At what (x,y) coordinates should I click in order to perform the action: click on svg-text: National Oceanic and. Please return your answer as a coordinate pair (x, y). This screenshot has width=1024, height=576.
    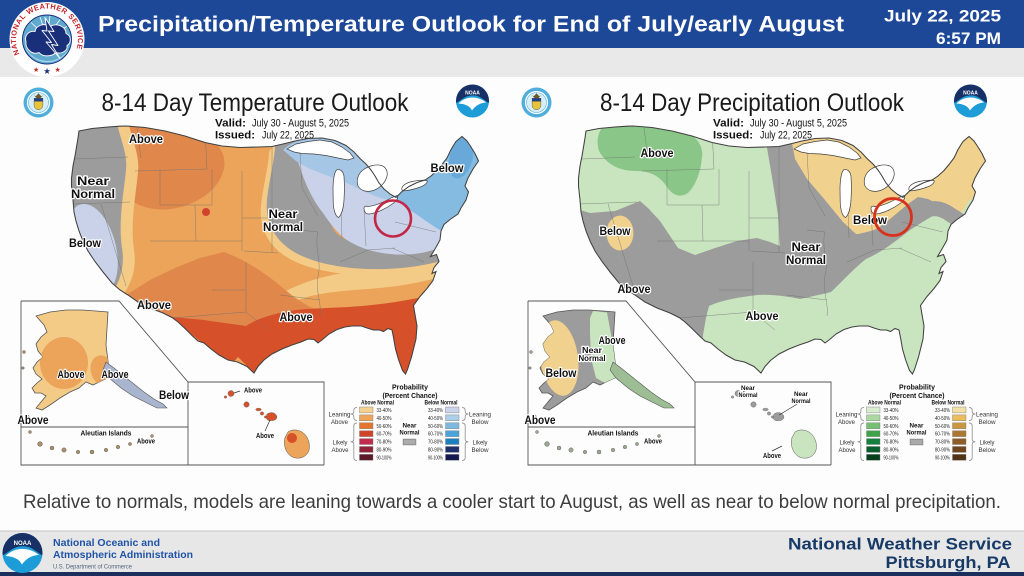
    Looking at the image, I should click on (106, 543).